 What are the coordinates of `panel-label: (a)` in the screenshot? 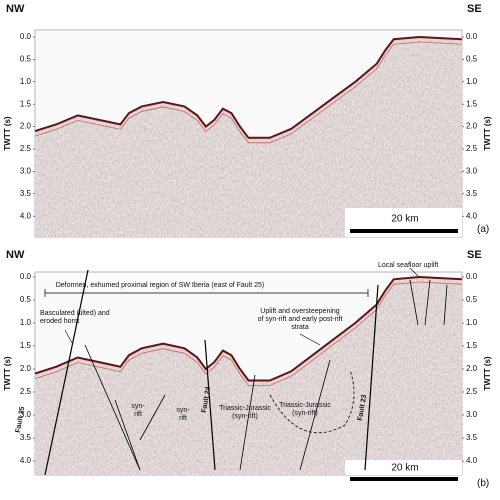 It's located at (483, 229).